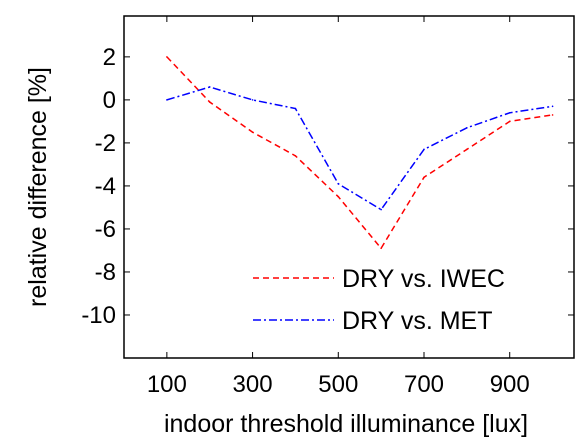 The height and width of the screenshot is (443, 578). Describe the element at coordinates (105, 186) in the screenshot. I see `y-tick-label: -4` at that location.